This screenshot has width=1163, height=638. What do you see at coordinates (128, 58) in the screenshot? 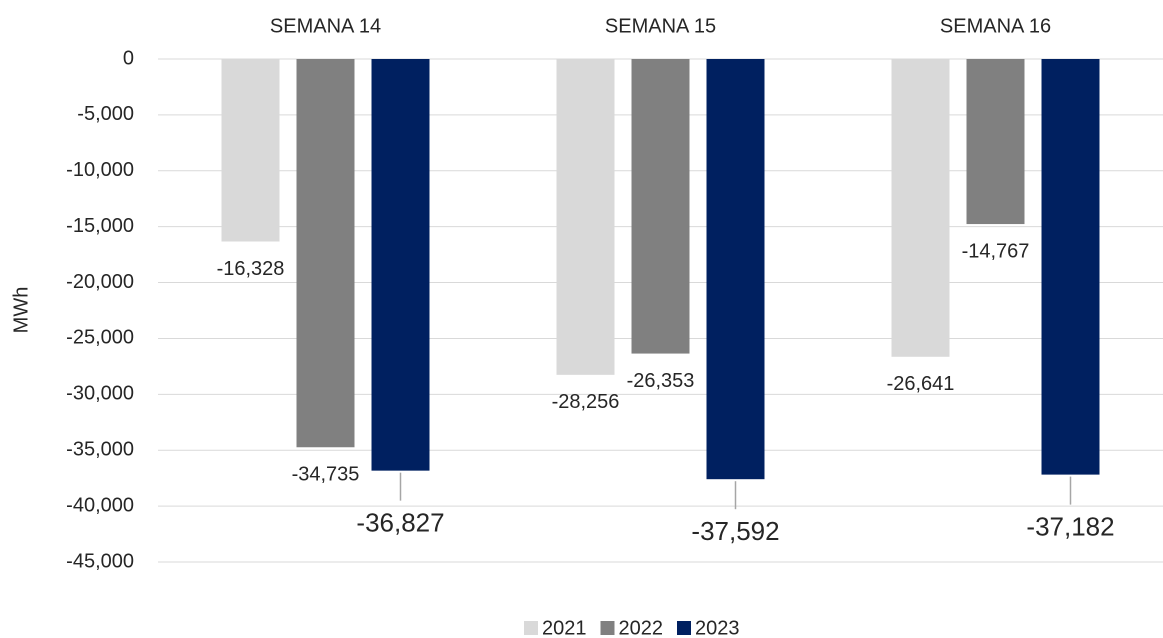
I see `y-tick-label: 0` at bounding box center [128, 58].